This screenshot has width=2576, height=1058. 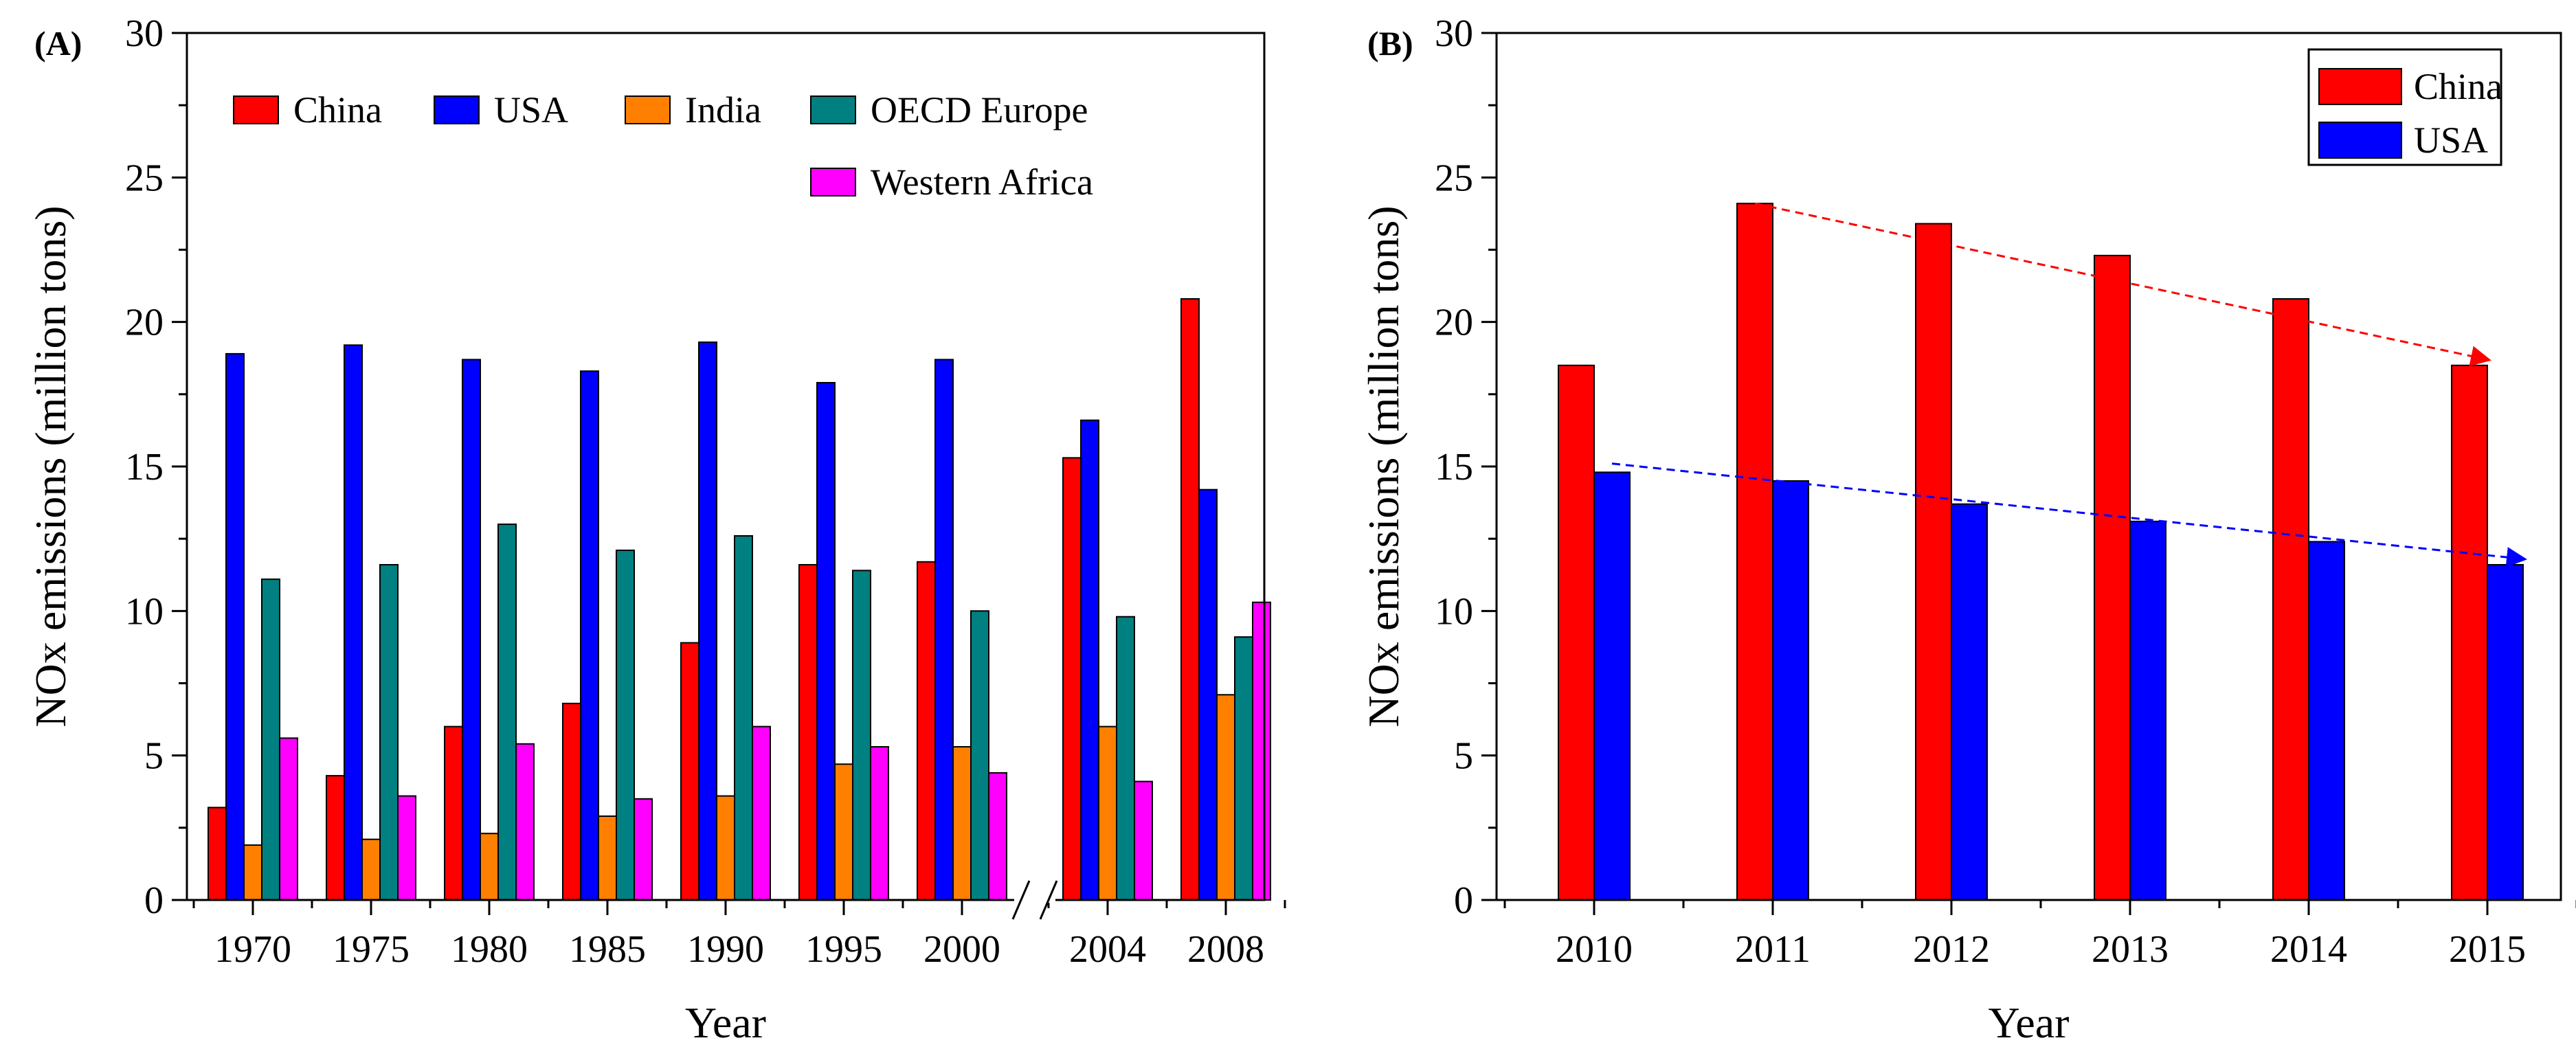 I want to click on bar-china-2015, so click(x=2469, y=632).